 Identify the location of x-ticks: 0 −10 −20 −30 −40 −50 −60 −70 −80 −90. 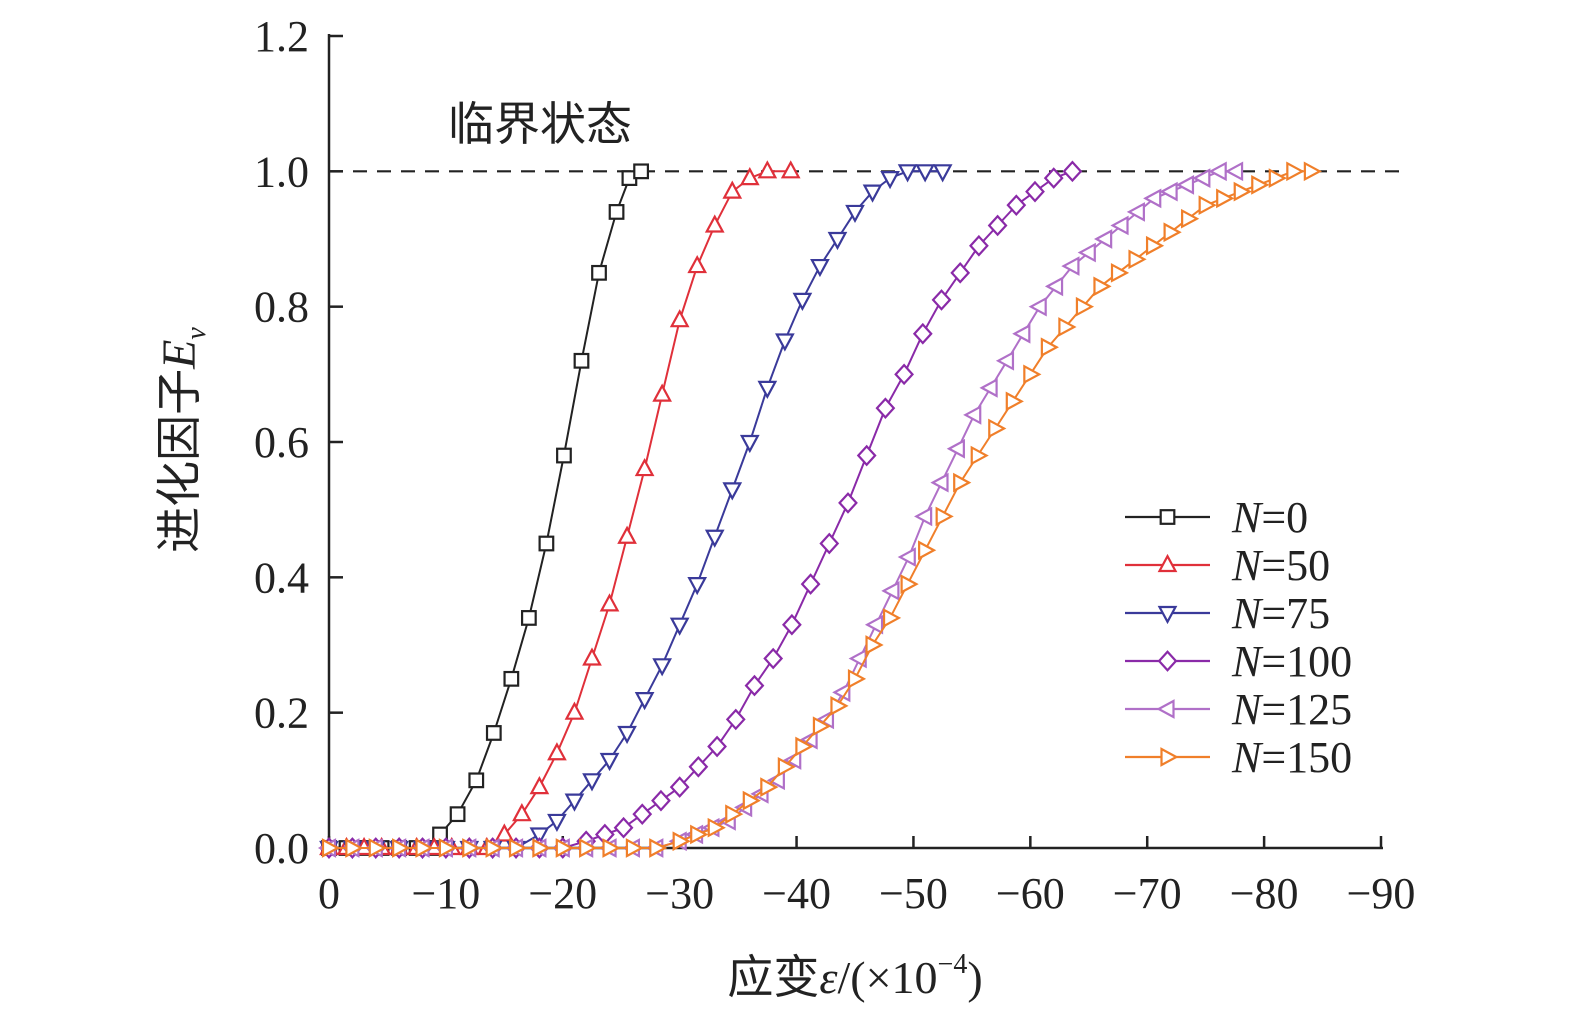
(866, 877).